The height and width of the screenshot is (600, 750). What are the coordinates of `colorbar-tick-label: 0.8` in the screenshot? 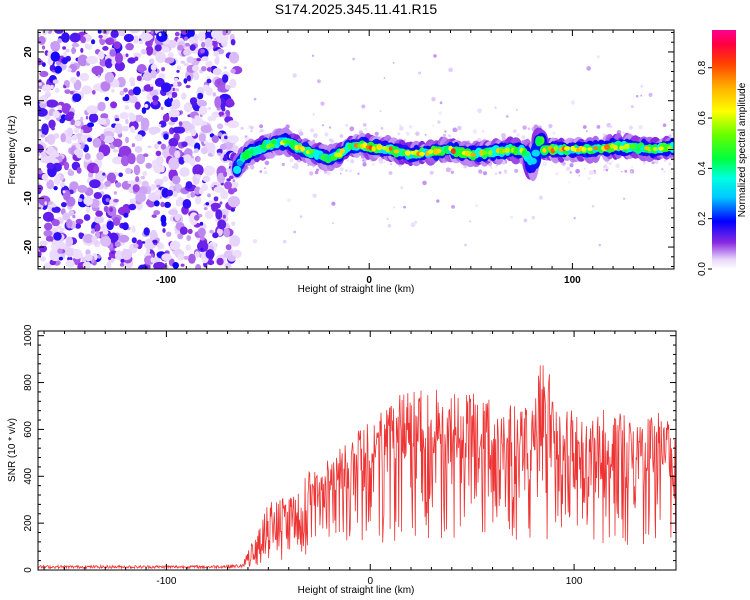 It's located at (702, 67).